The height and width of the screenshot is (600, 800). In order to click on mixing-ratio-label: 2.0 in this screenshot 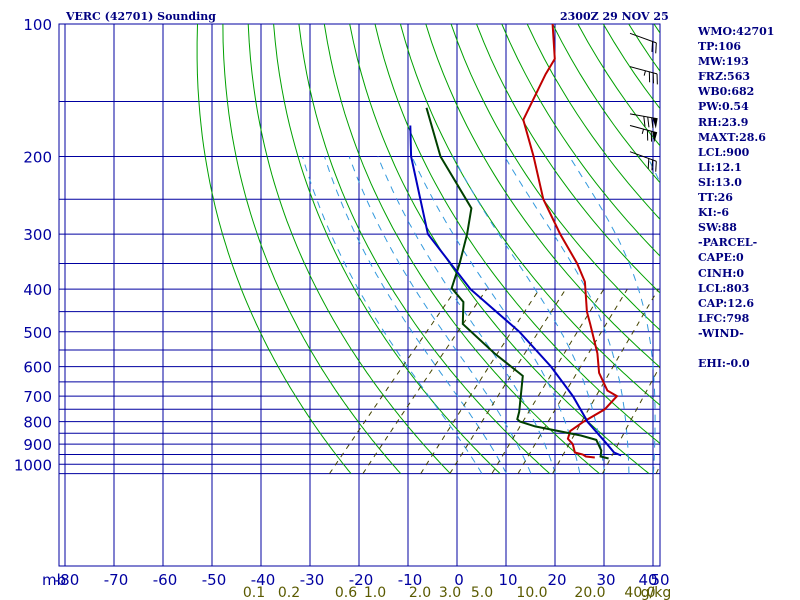, I will do `click(420, 592)`.